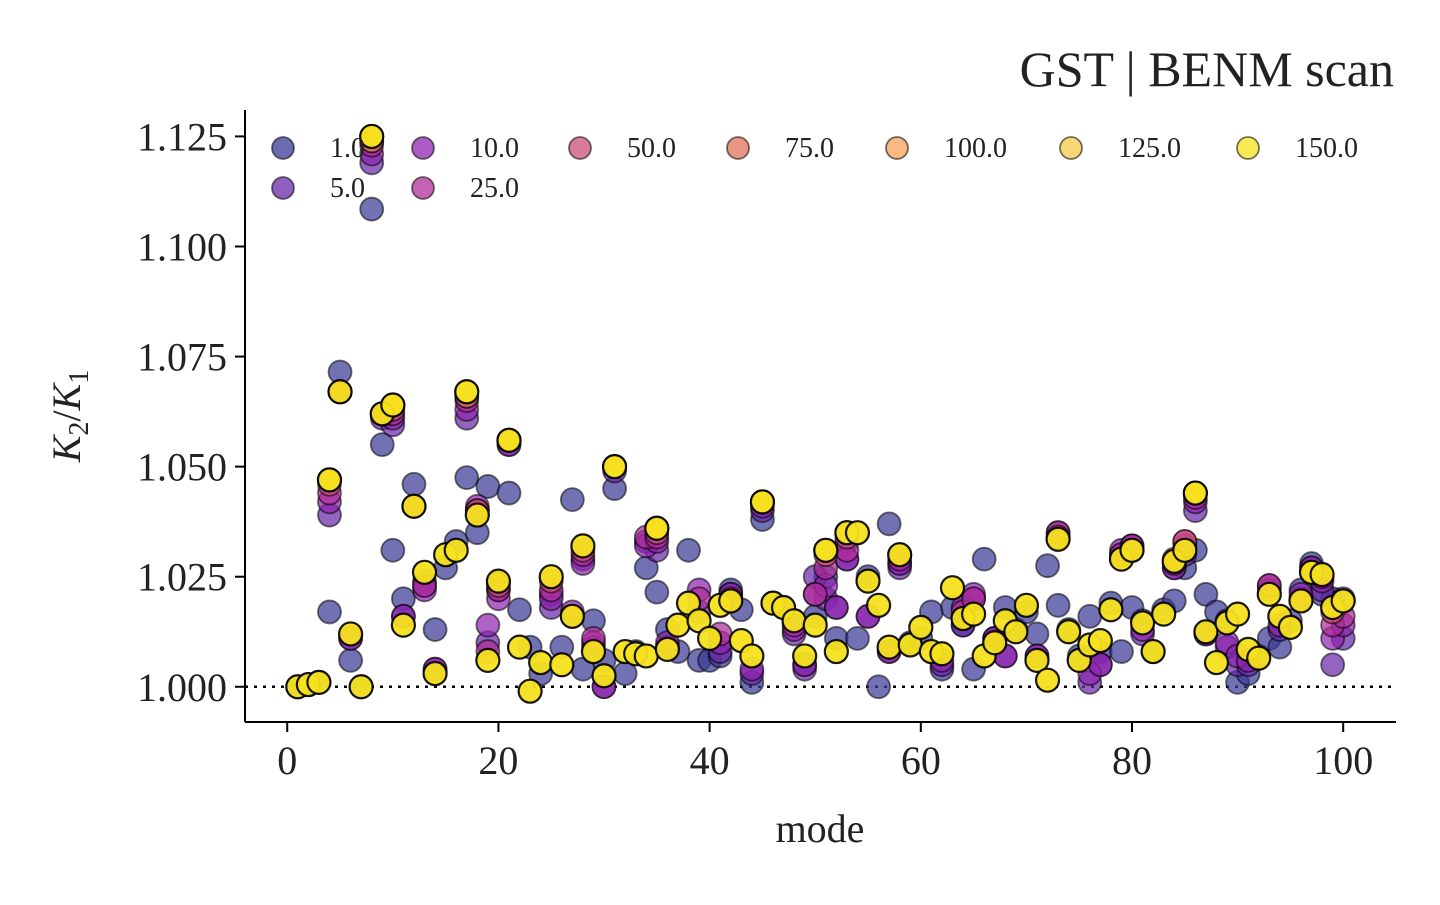 This screenshot has height=905, width=1440. What do you see at coordinates (66, 396) in the screenshot?
I see `y-label-k1-base: K` at bounding box center [66, 396].